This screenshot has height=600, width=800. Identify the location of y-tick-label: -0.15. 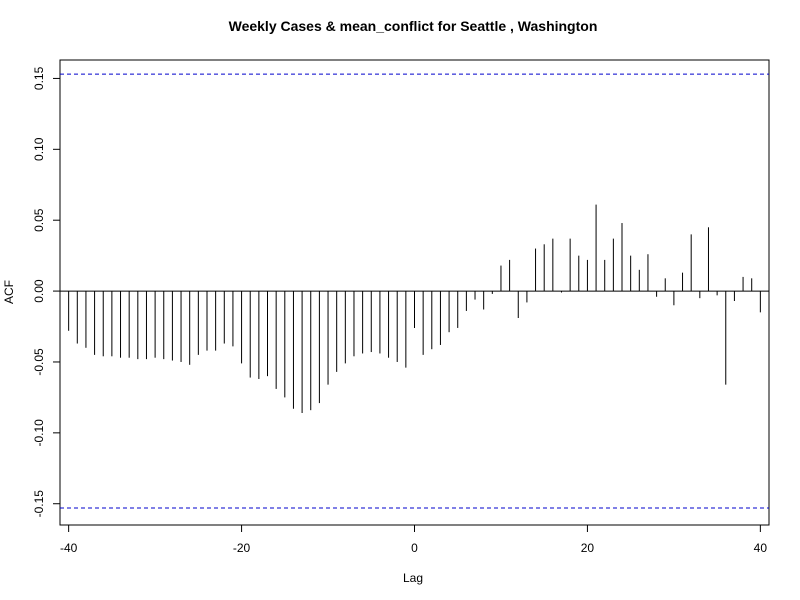
(39, 504).